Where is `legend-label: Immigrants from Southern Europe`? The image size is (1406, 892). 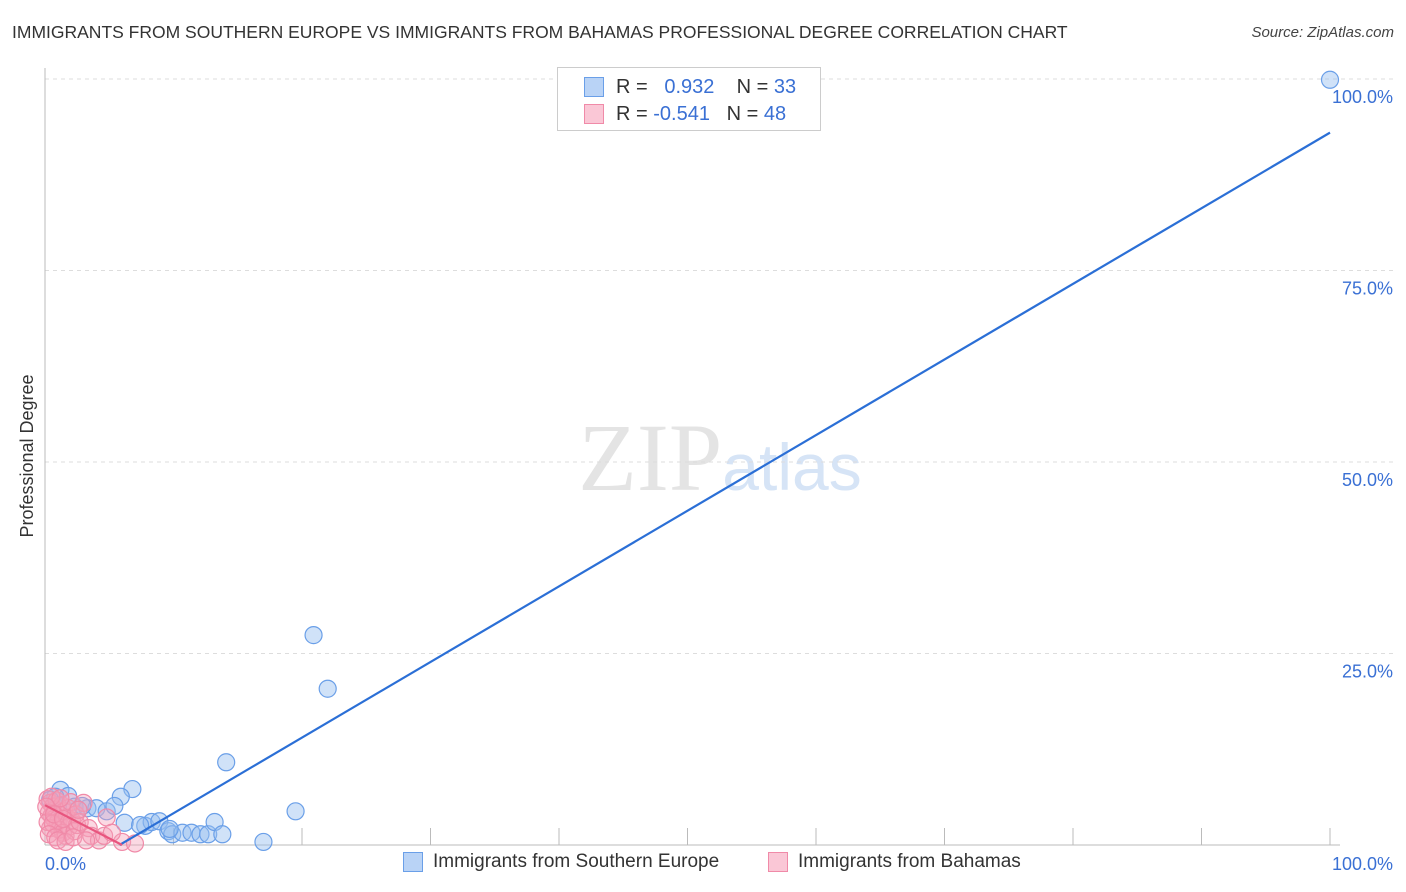
legend-label: Immigrants from Southern Europe is located at coordinates (576, 861).